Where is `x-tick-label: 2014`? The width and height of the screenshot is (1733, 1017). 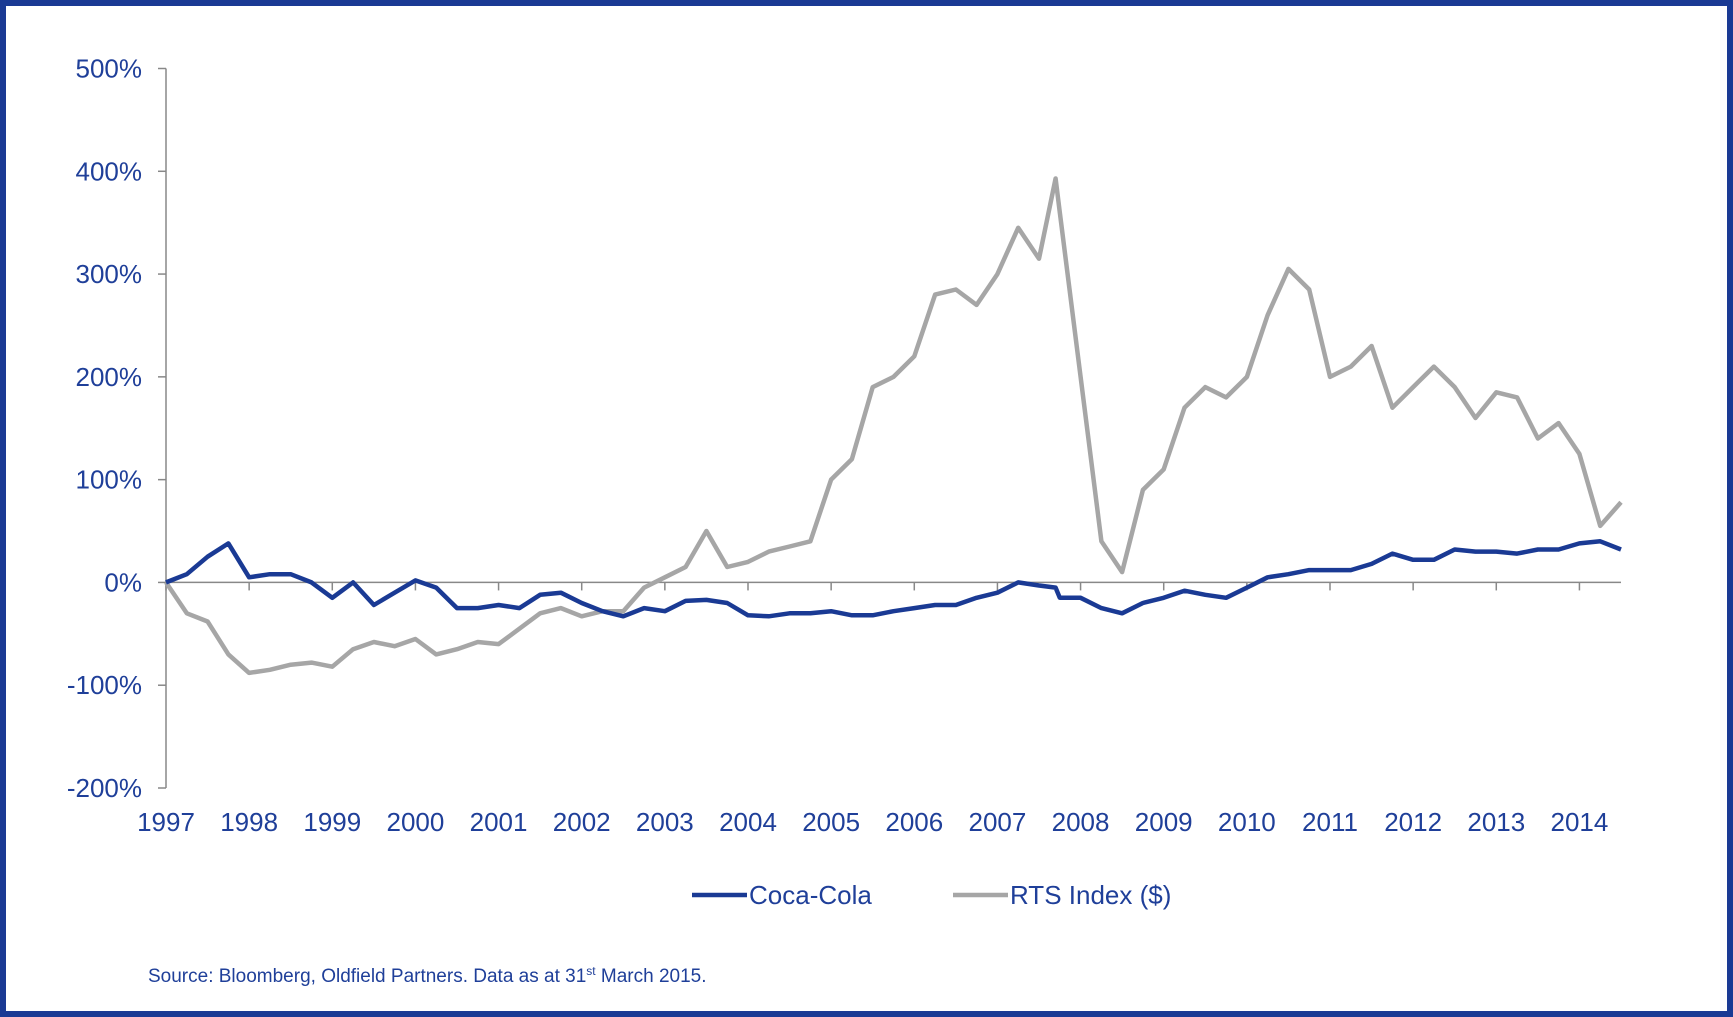 x-tick-label: 2014 is located at coordinates (1580, 822).